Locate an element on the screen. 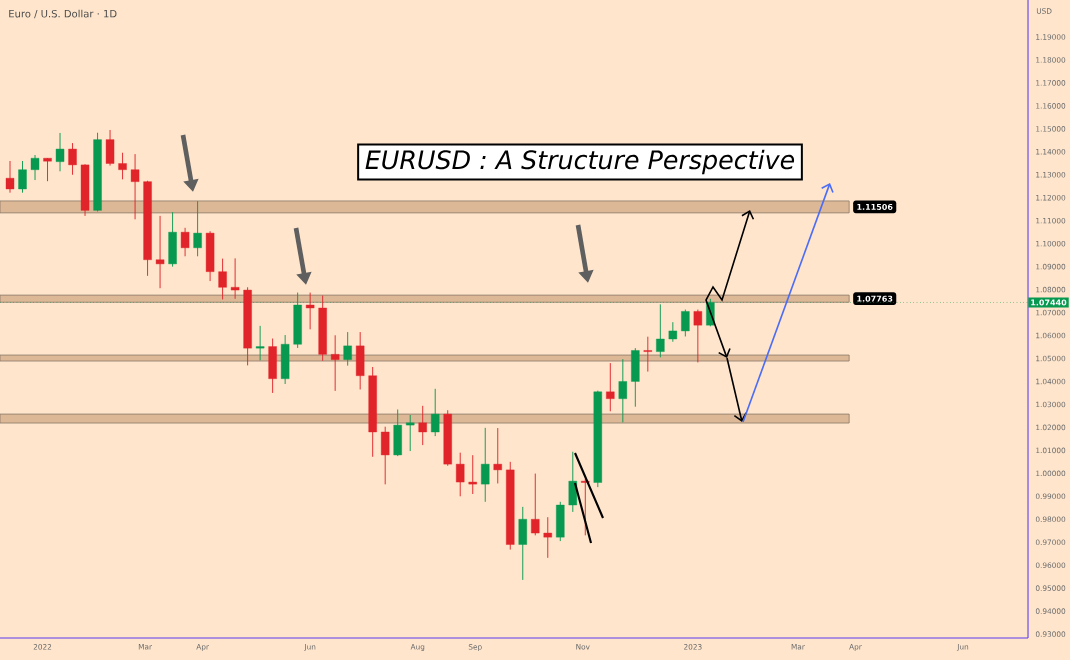 The height and width of the screenshot is (660, 1070). text: Euro / U.S. Dollar · 1D is located at coordinates (63, 14).